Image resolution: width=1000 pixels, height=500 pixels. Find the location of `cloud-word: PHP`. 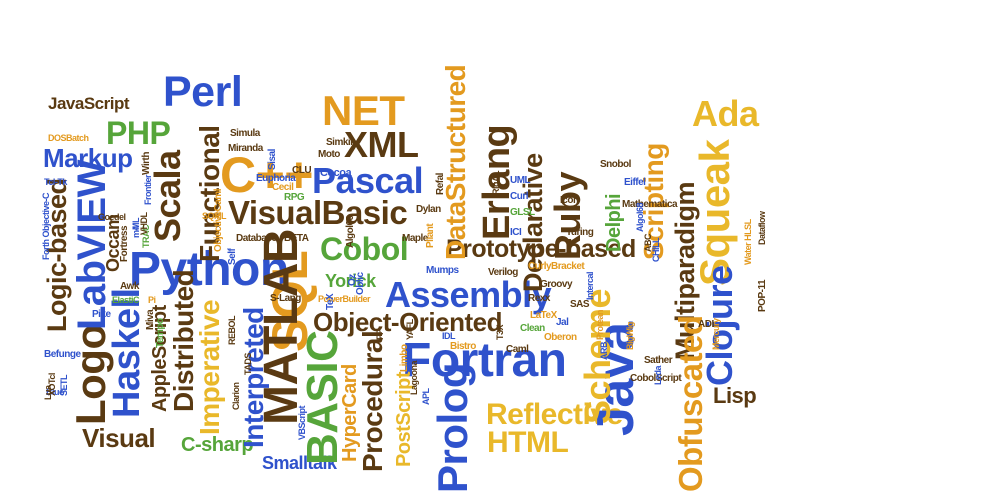

cloud-word: PHP is located at coordinates (138, 133).